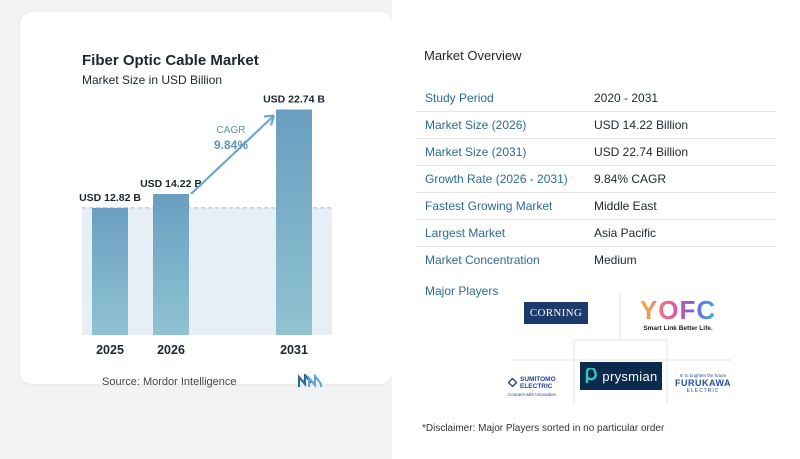 The image size is (800, 459). I want to click on row-label: Market Concentration, so click(482, 260).